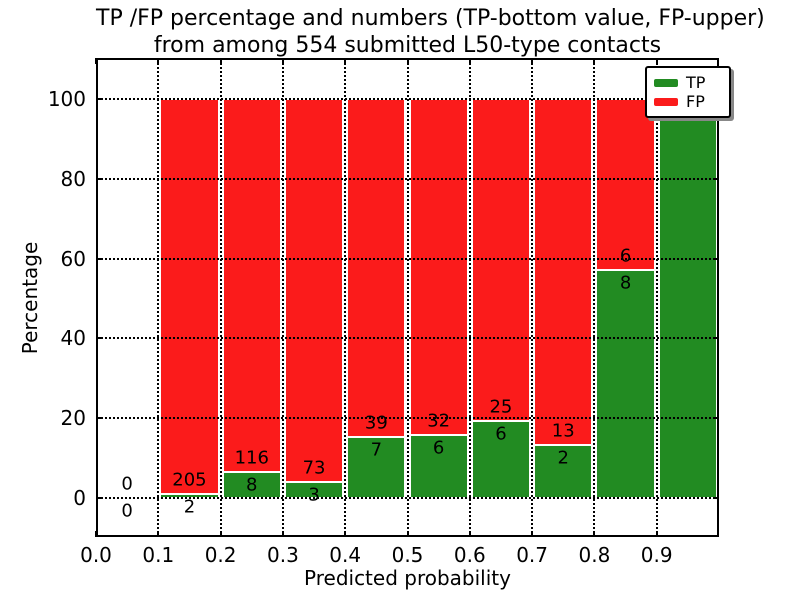 The image size is (800, 600). What do you see at coordinates (407, 578) in the screenshot?
I see `x-axis-label: Predicted probability` at bounding box center [407, 578].